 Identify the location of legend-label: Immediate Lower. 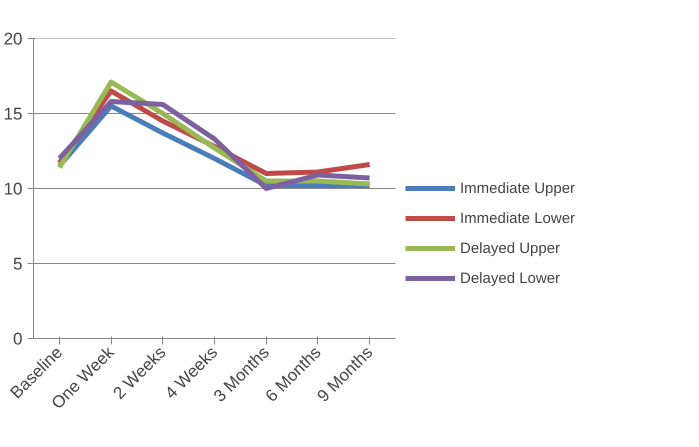
(518, 218).